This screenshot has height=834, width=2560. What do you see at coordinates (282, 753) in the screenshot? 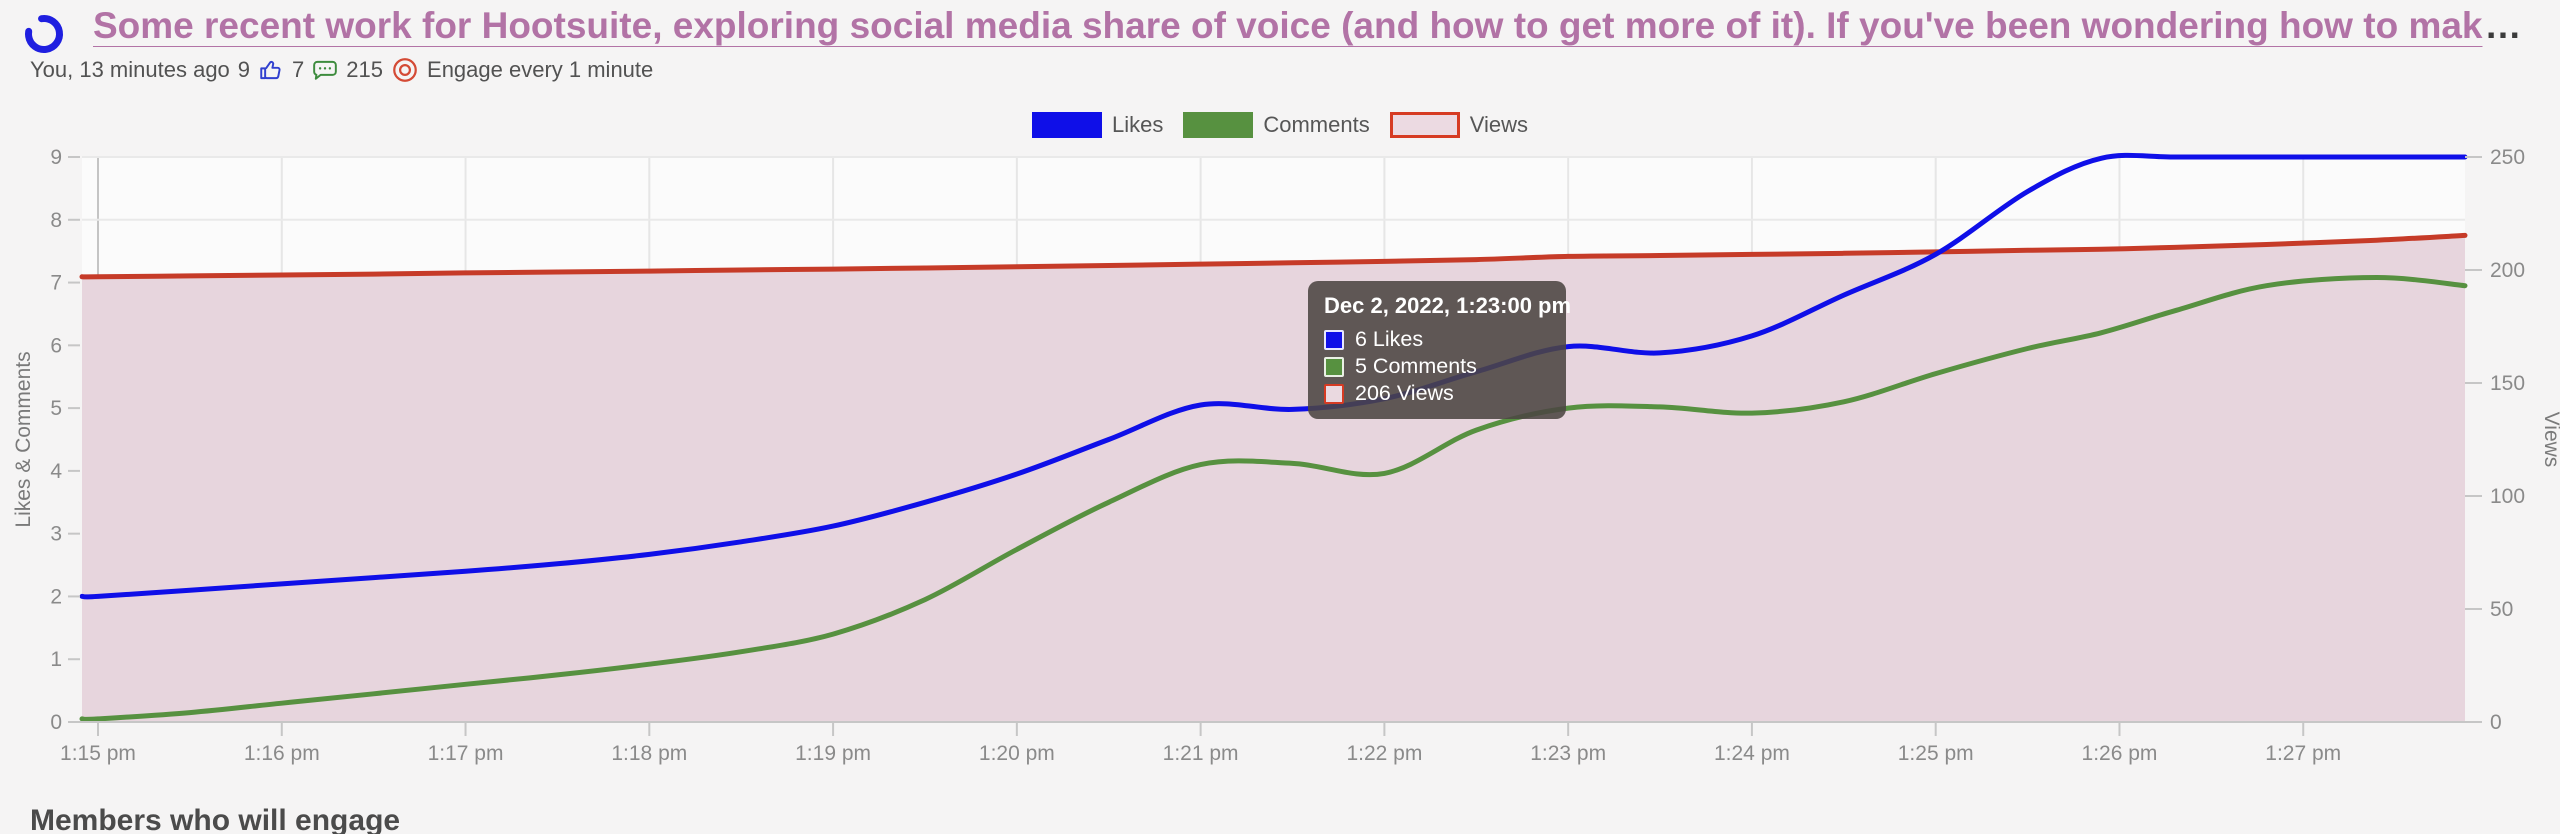
I see `x-tick-label: 1:16 pm` at bounding box center [282, 753].